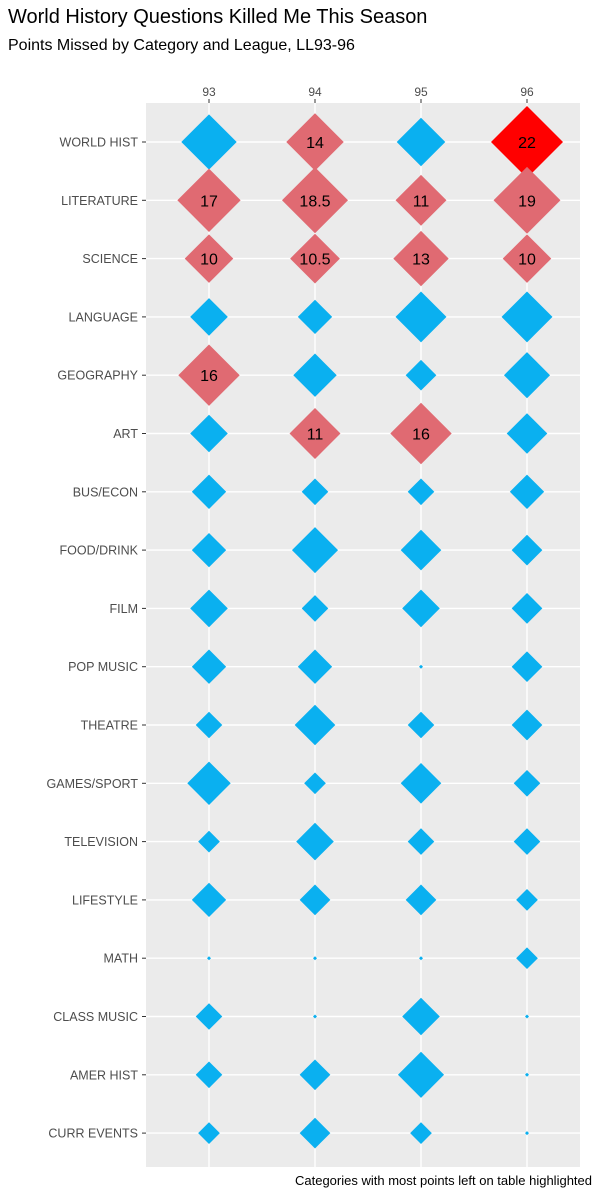  I want to click on data-label: 13, so click(421, 260).